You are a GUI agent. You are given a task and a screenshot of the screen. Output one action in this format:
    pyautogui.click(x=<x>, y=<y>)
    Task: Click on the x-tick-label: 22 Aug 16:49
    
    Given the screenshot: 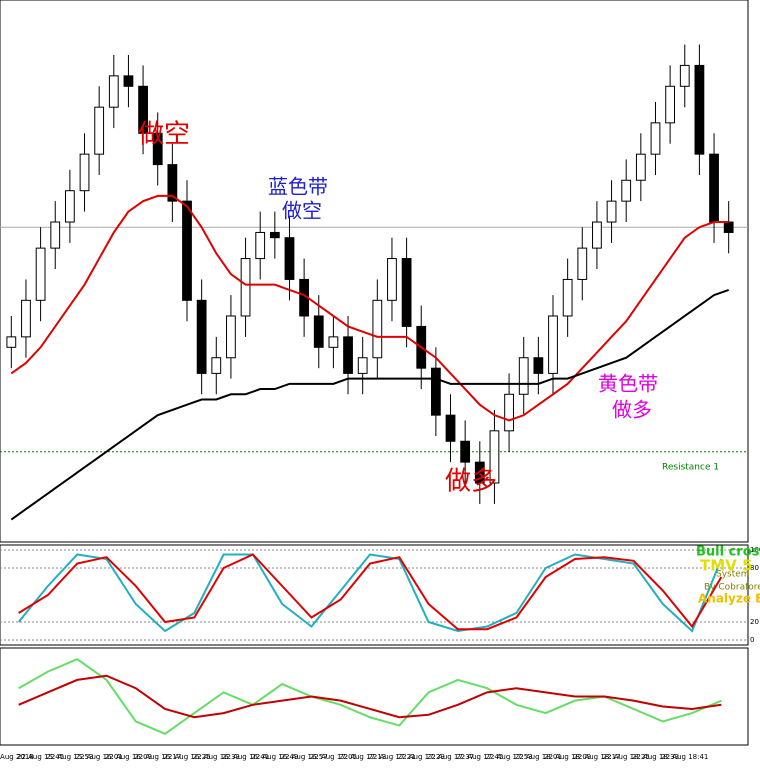 What is the action you would take?
    pyautogui.click(x=274, y=757)
    